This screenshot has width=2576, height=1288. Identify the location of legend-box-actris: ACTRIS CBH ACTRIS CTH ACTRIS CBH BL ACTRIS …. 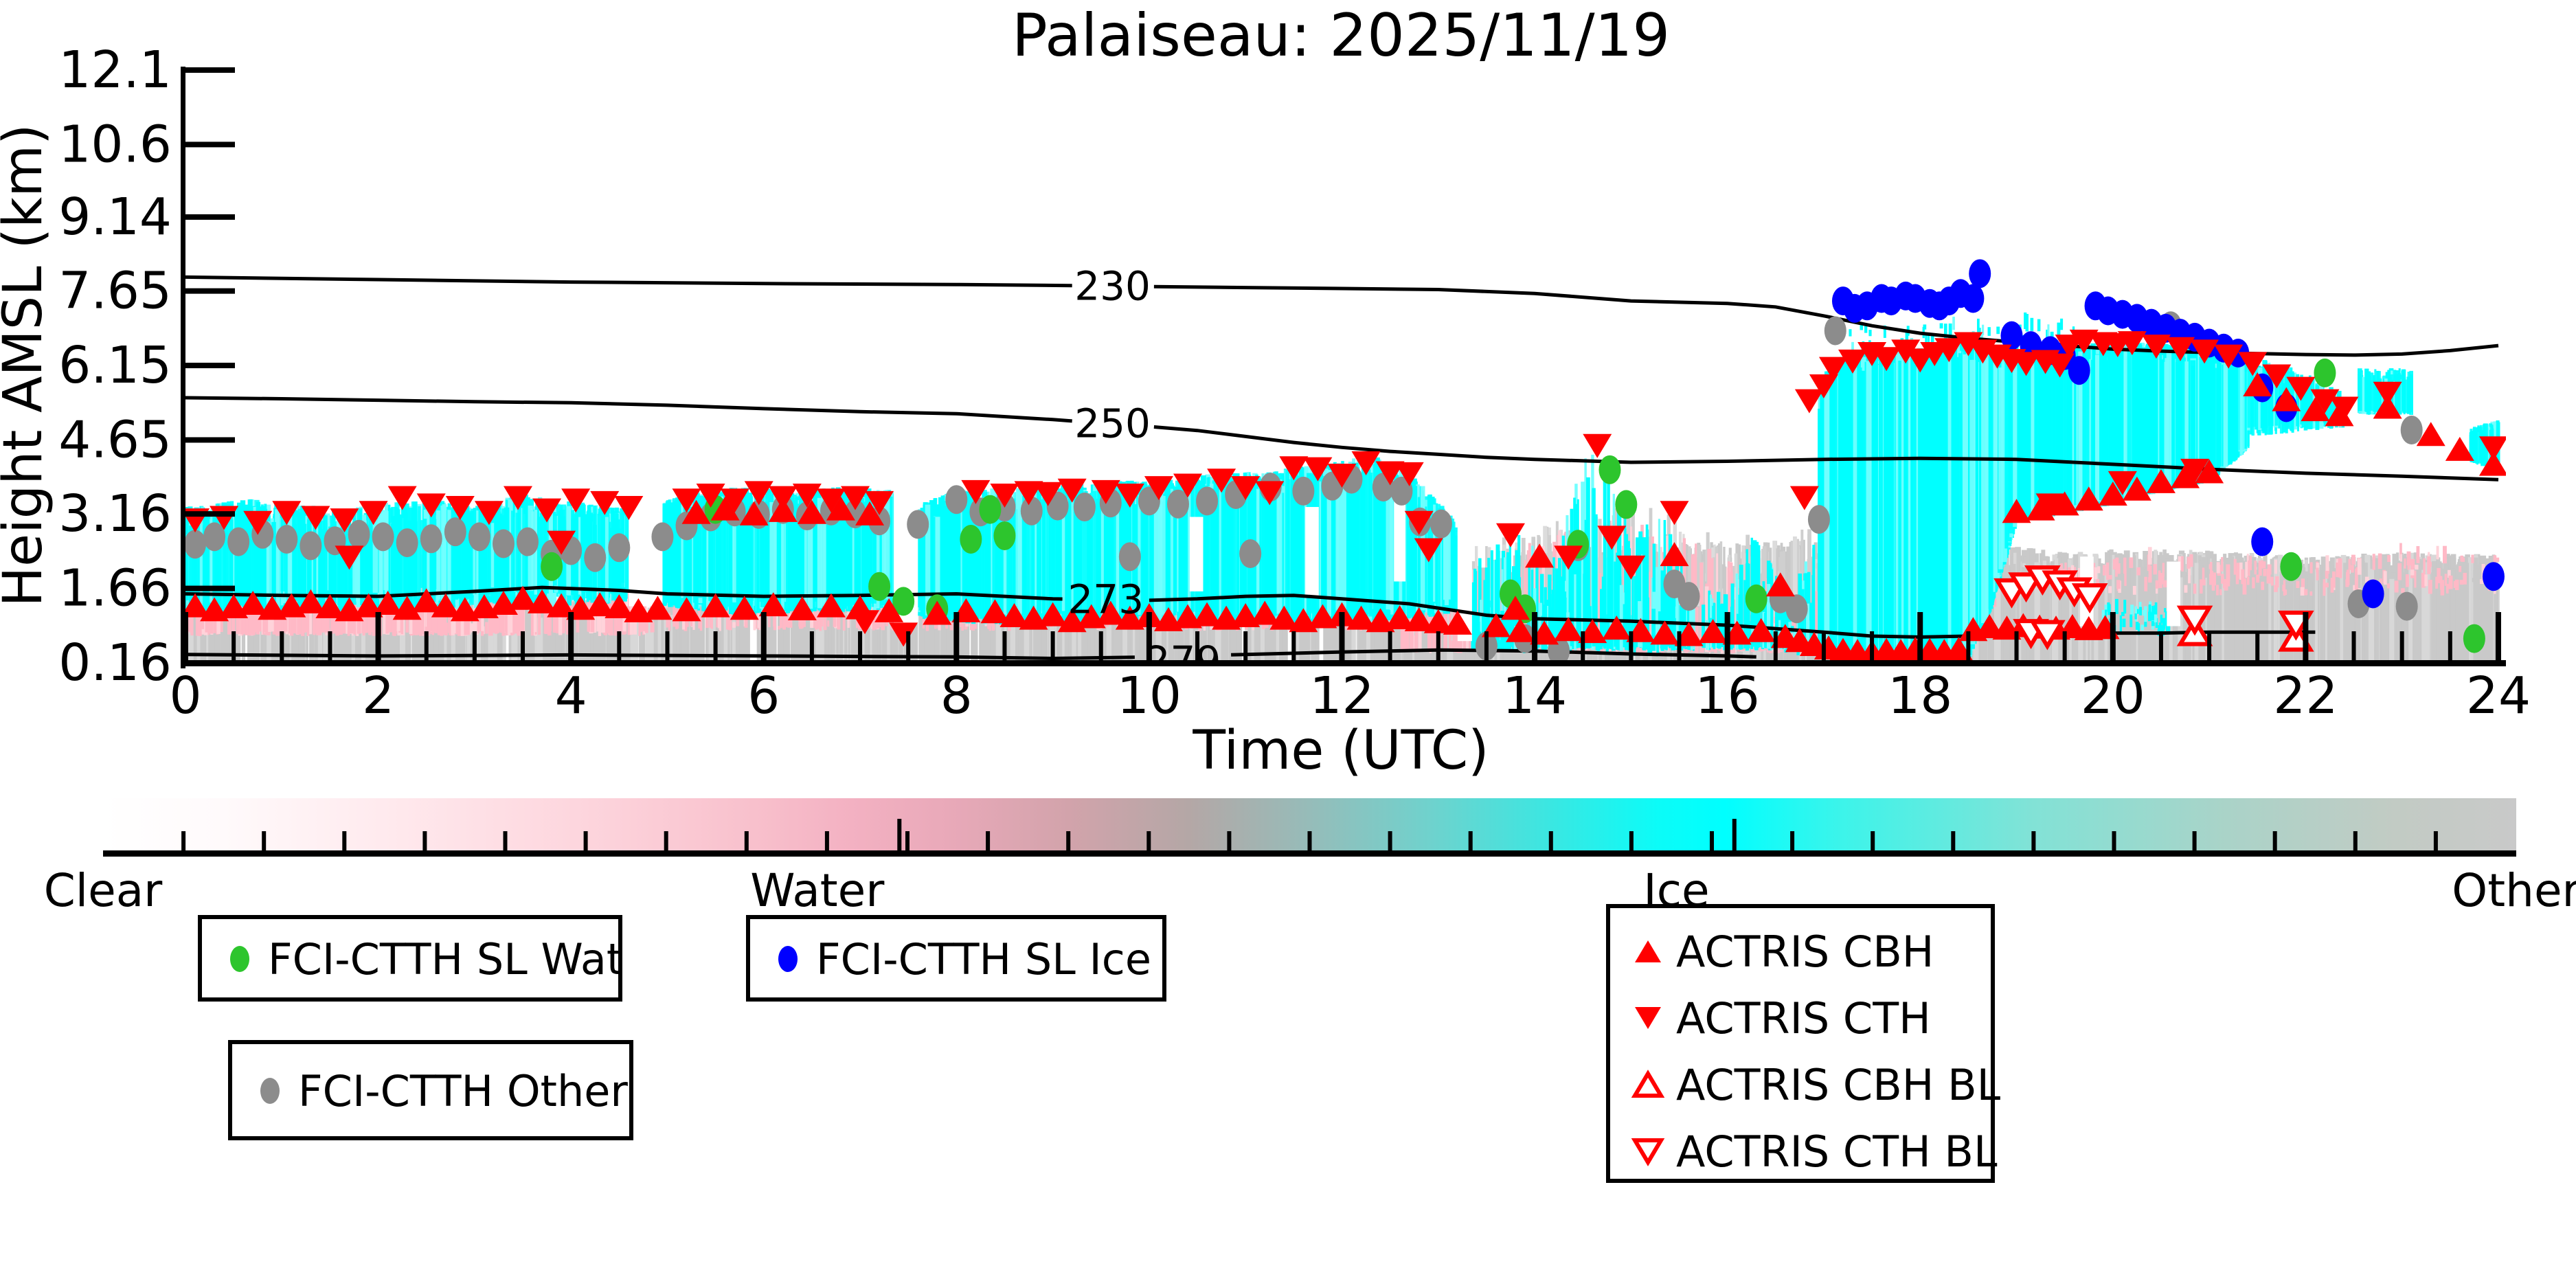
(1803, 1043).